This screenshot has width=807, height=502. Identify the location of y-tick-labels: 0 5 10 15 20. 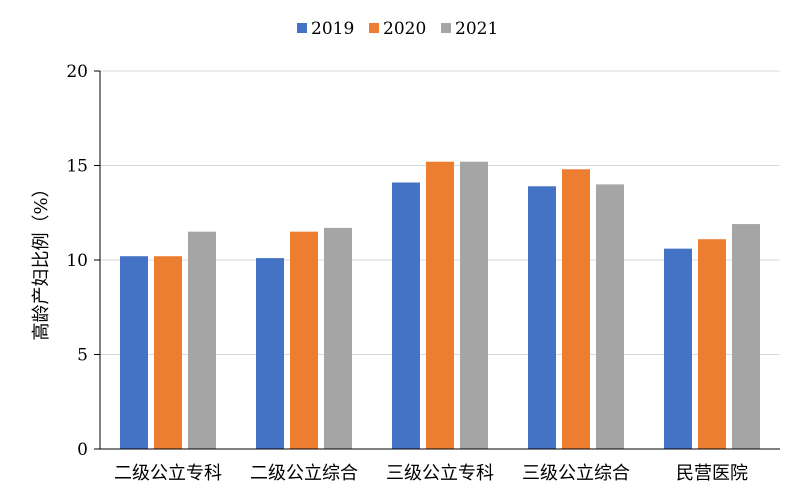
(77, 261).